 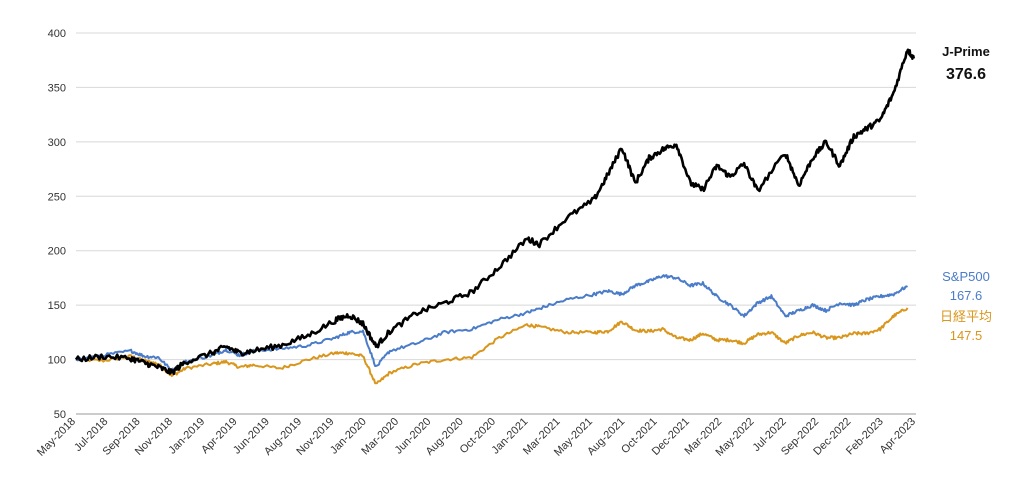 What do you see at coordinates (57, 361) in the screenshot?
I see `y-tick-label: 100` at bounding box center [57, 361].